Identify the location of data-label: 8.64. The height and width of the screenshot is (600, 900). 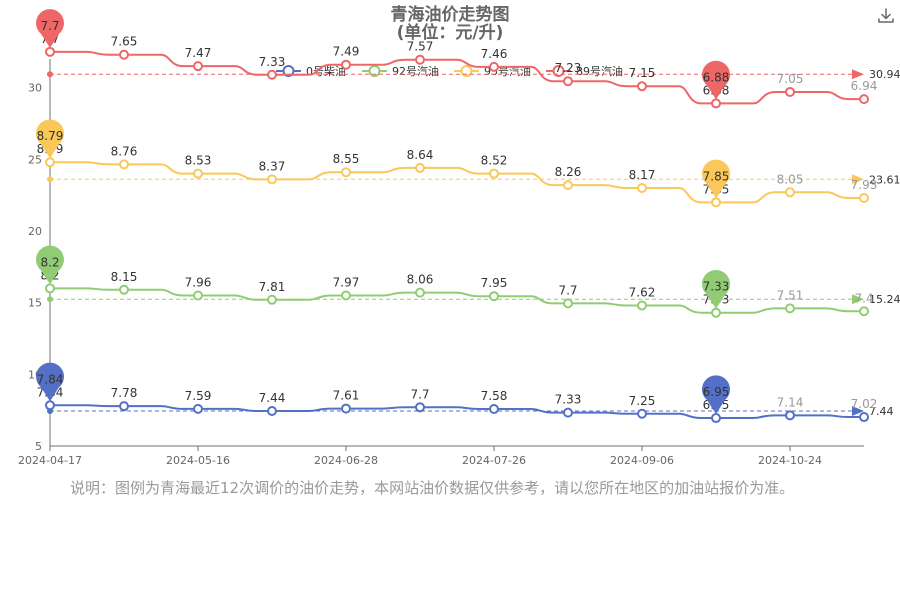
(420, 155).